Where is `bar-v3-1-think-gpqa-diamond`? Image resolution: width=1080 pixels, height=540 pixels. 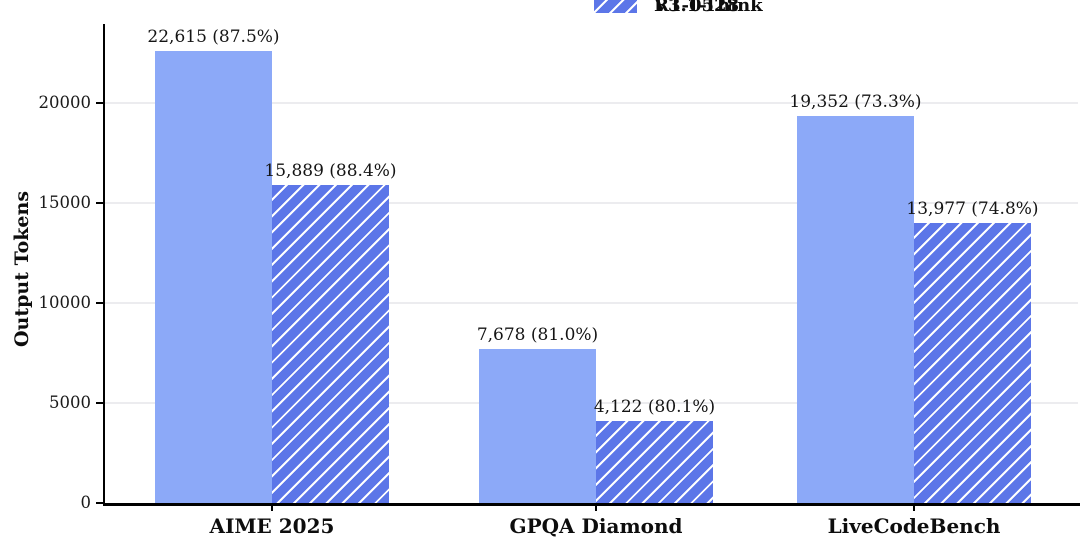 bar-v3-1-think-gpqa-diamond is located at coordinates (654, 461).